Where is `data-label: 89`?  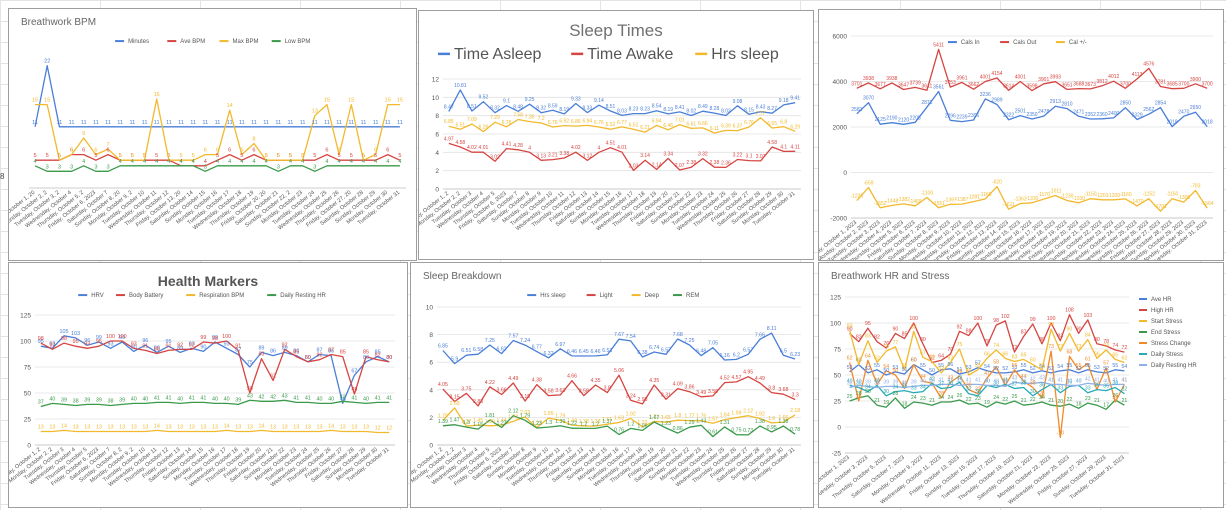
data-label: 89 is located at coordinates (285, 348).